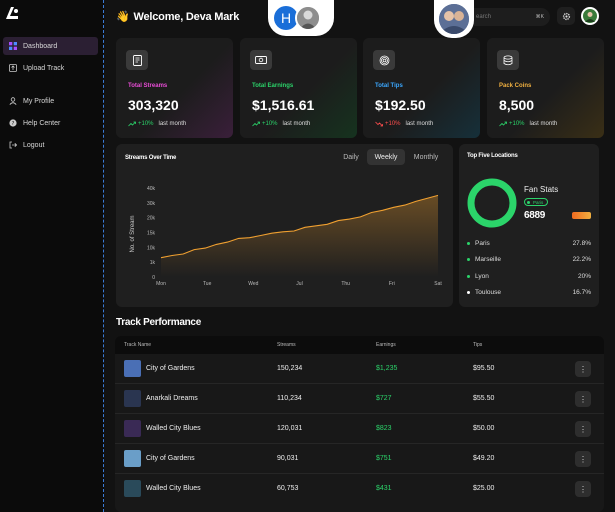  What do you see at coordinates (359, 459) in the screenshot?
I see `table-row: City of Gardens 90,031 $751 $49.20 ⋮` at bounding box center [359, 459].